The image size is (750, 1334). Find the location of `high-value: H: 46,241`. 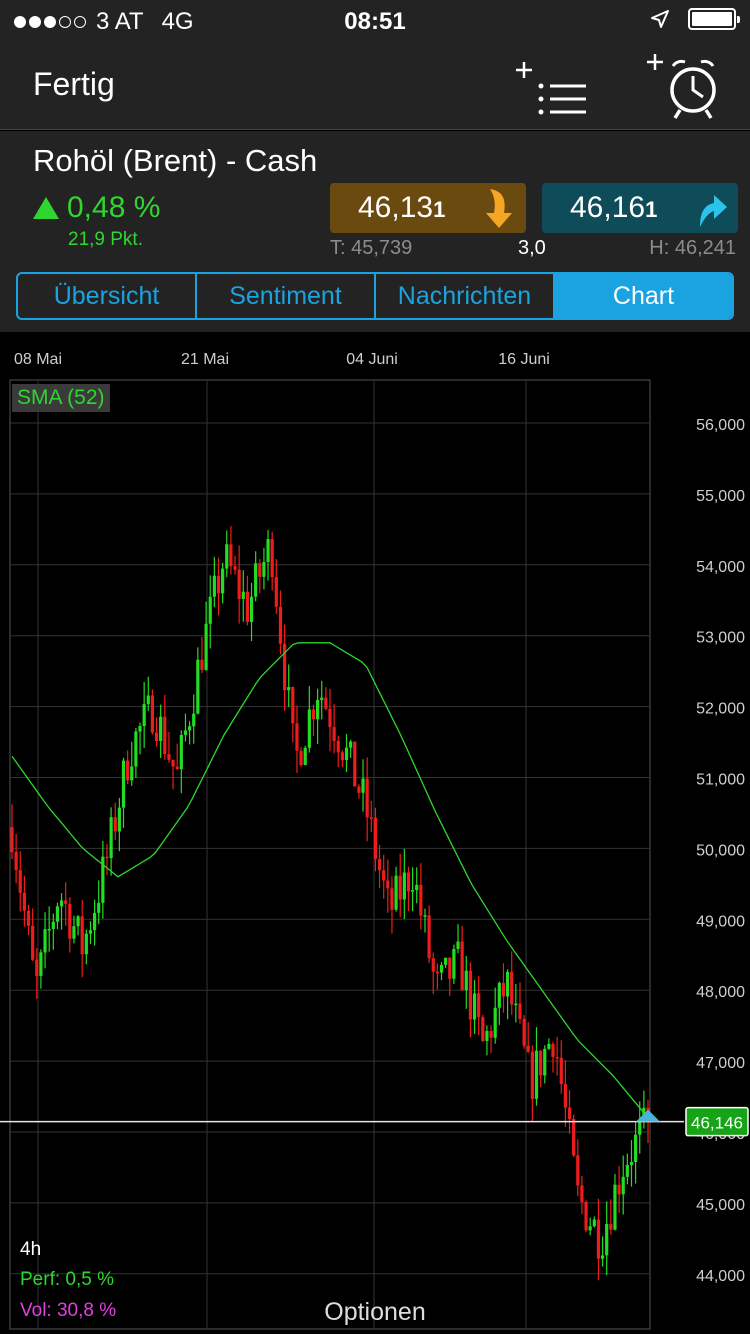

high-value: H: 46,241 is located at coordinates (692, 248).